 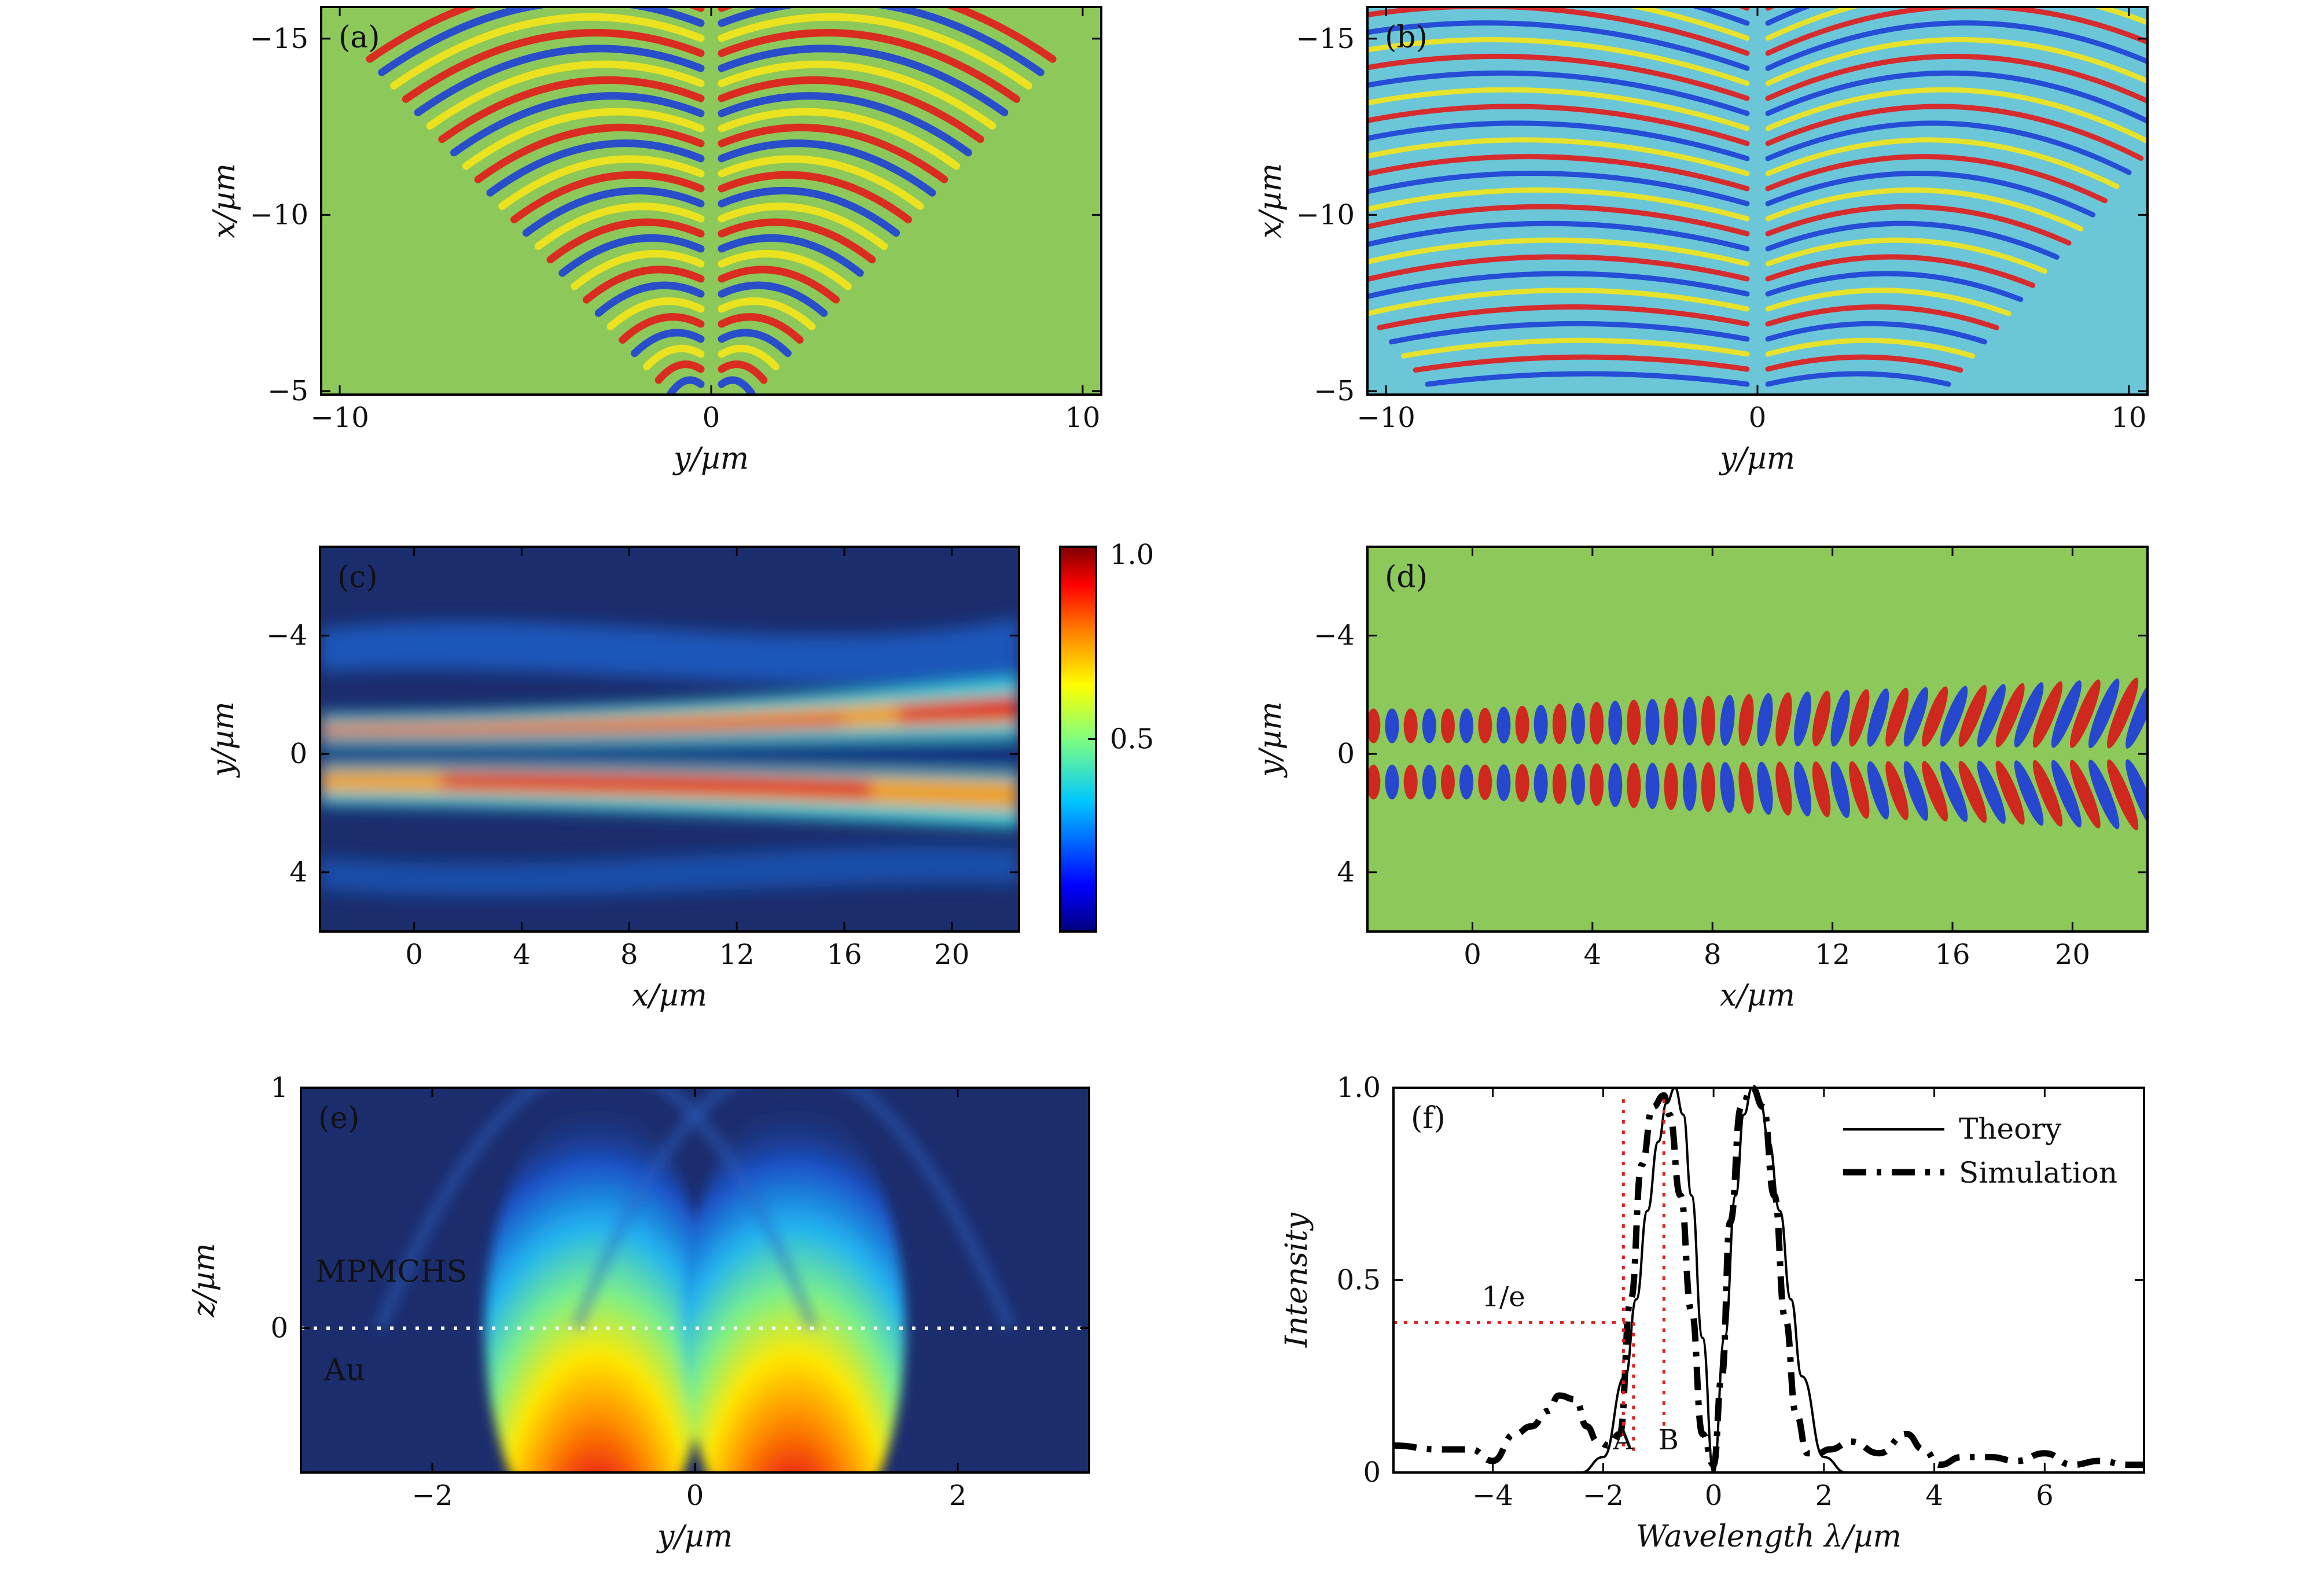 What do you see at coordinates (670, 871) in the screenshot?
I see `band-lower-outer` at bounding box center [670, 871].